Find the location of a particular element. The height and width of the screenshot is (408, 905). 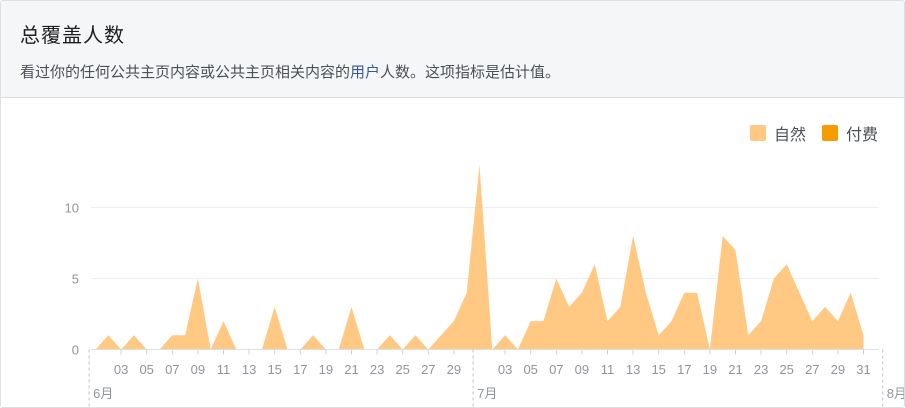

y-tick-label: 10 is located at coordinates (72, 208).